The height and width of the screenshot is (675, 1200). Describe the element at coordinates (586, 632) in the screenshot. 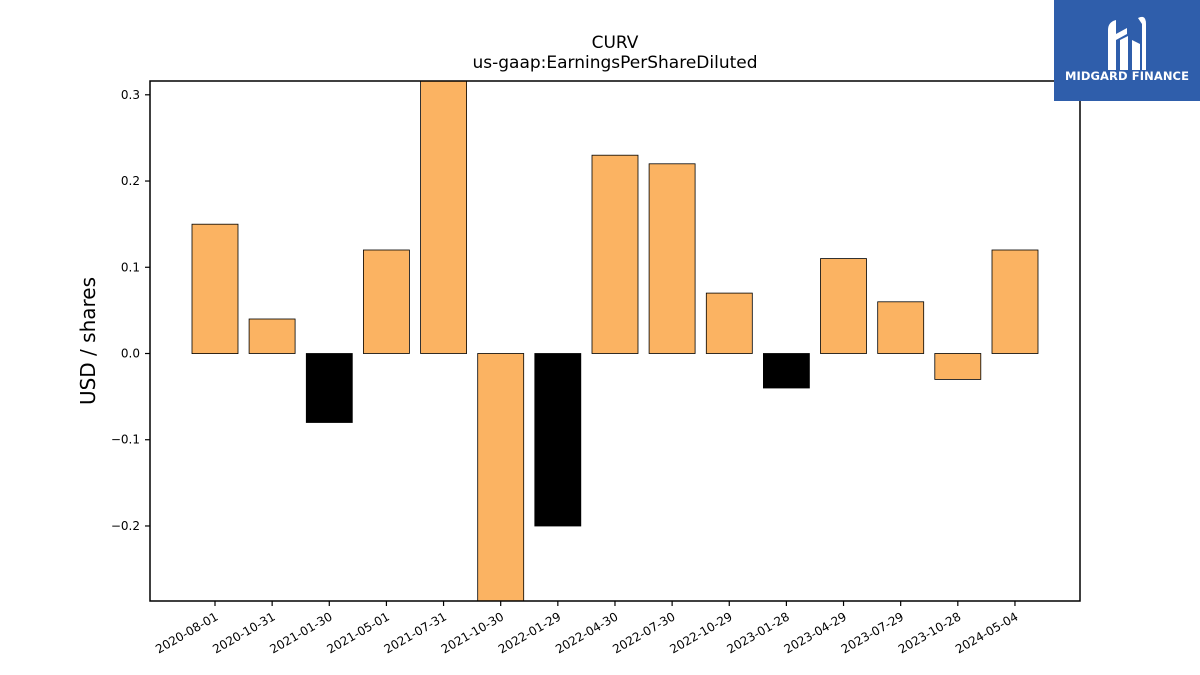

I see `x-tick-label: 2022-04-30` at that location.